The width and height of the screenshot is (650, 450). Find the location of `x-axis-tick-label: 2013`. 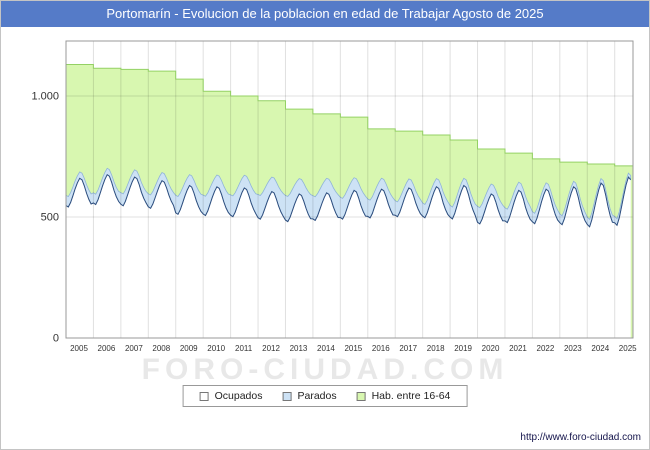

x-axis-tick-label: 2013 is located at coordinates (299, 348).